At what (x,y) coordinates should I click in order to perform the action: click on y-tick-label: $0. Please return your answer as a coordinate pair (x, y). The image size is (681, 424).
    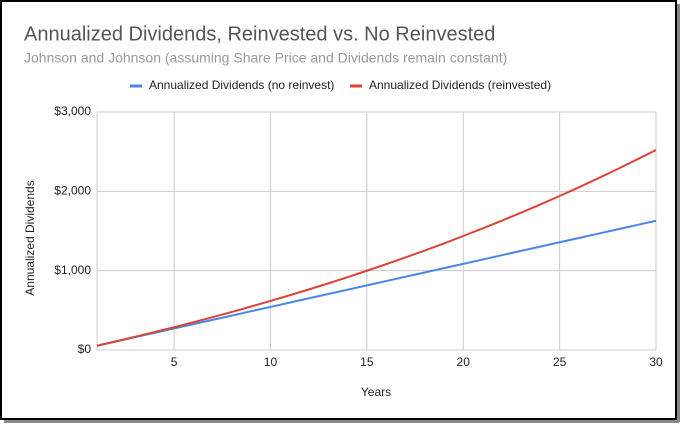
    Looking at the image, I should click on (85, 349).